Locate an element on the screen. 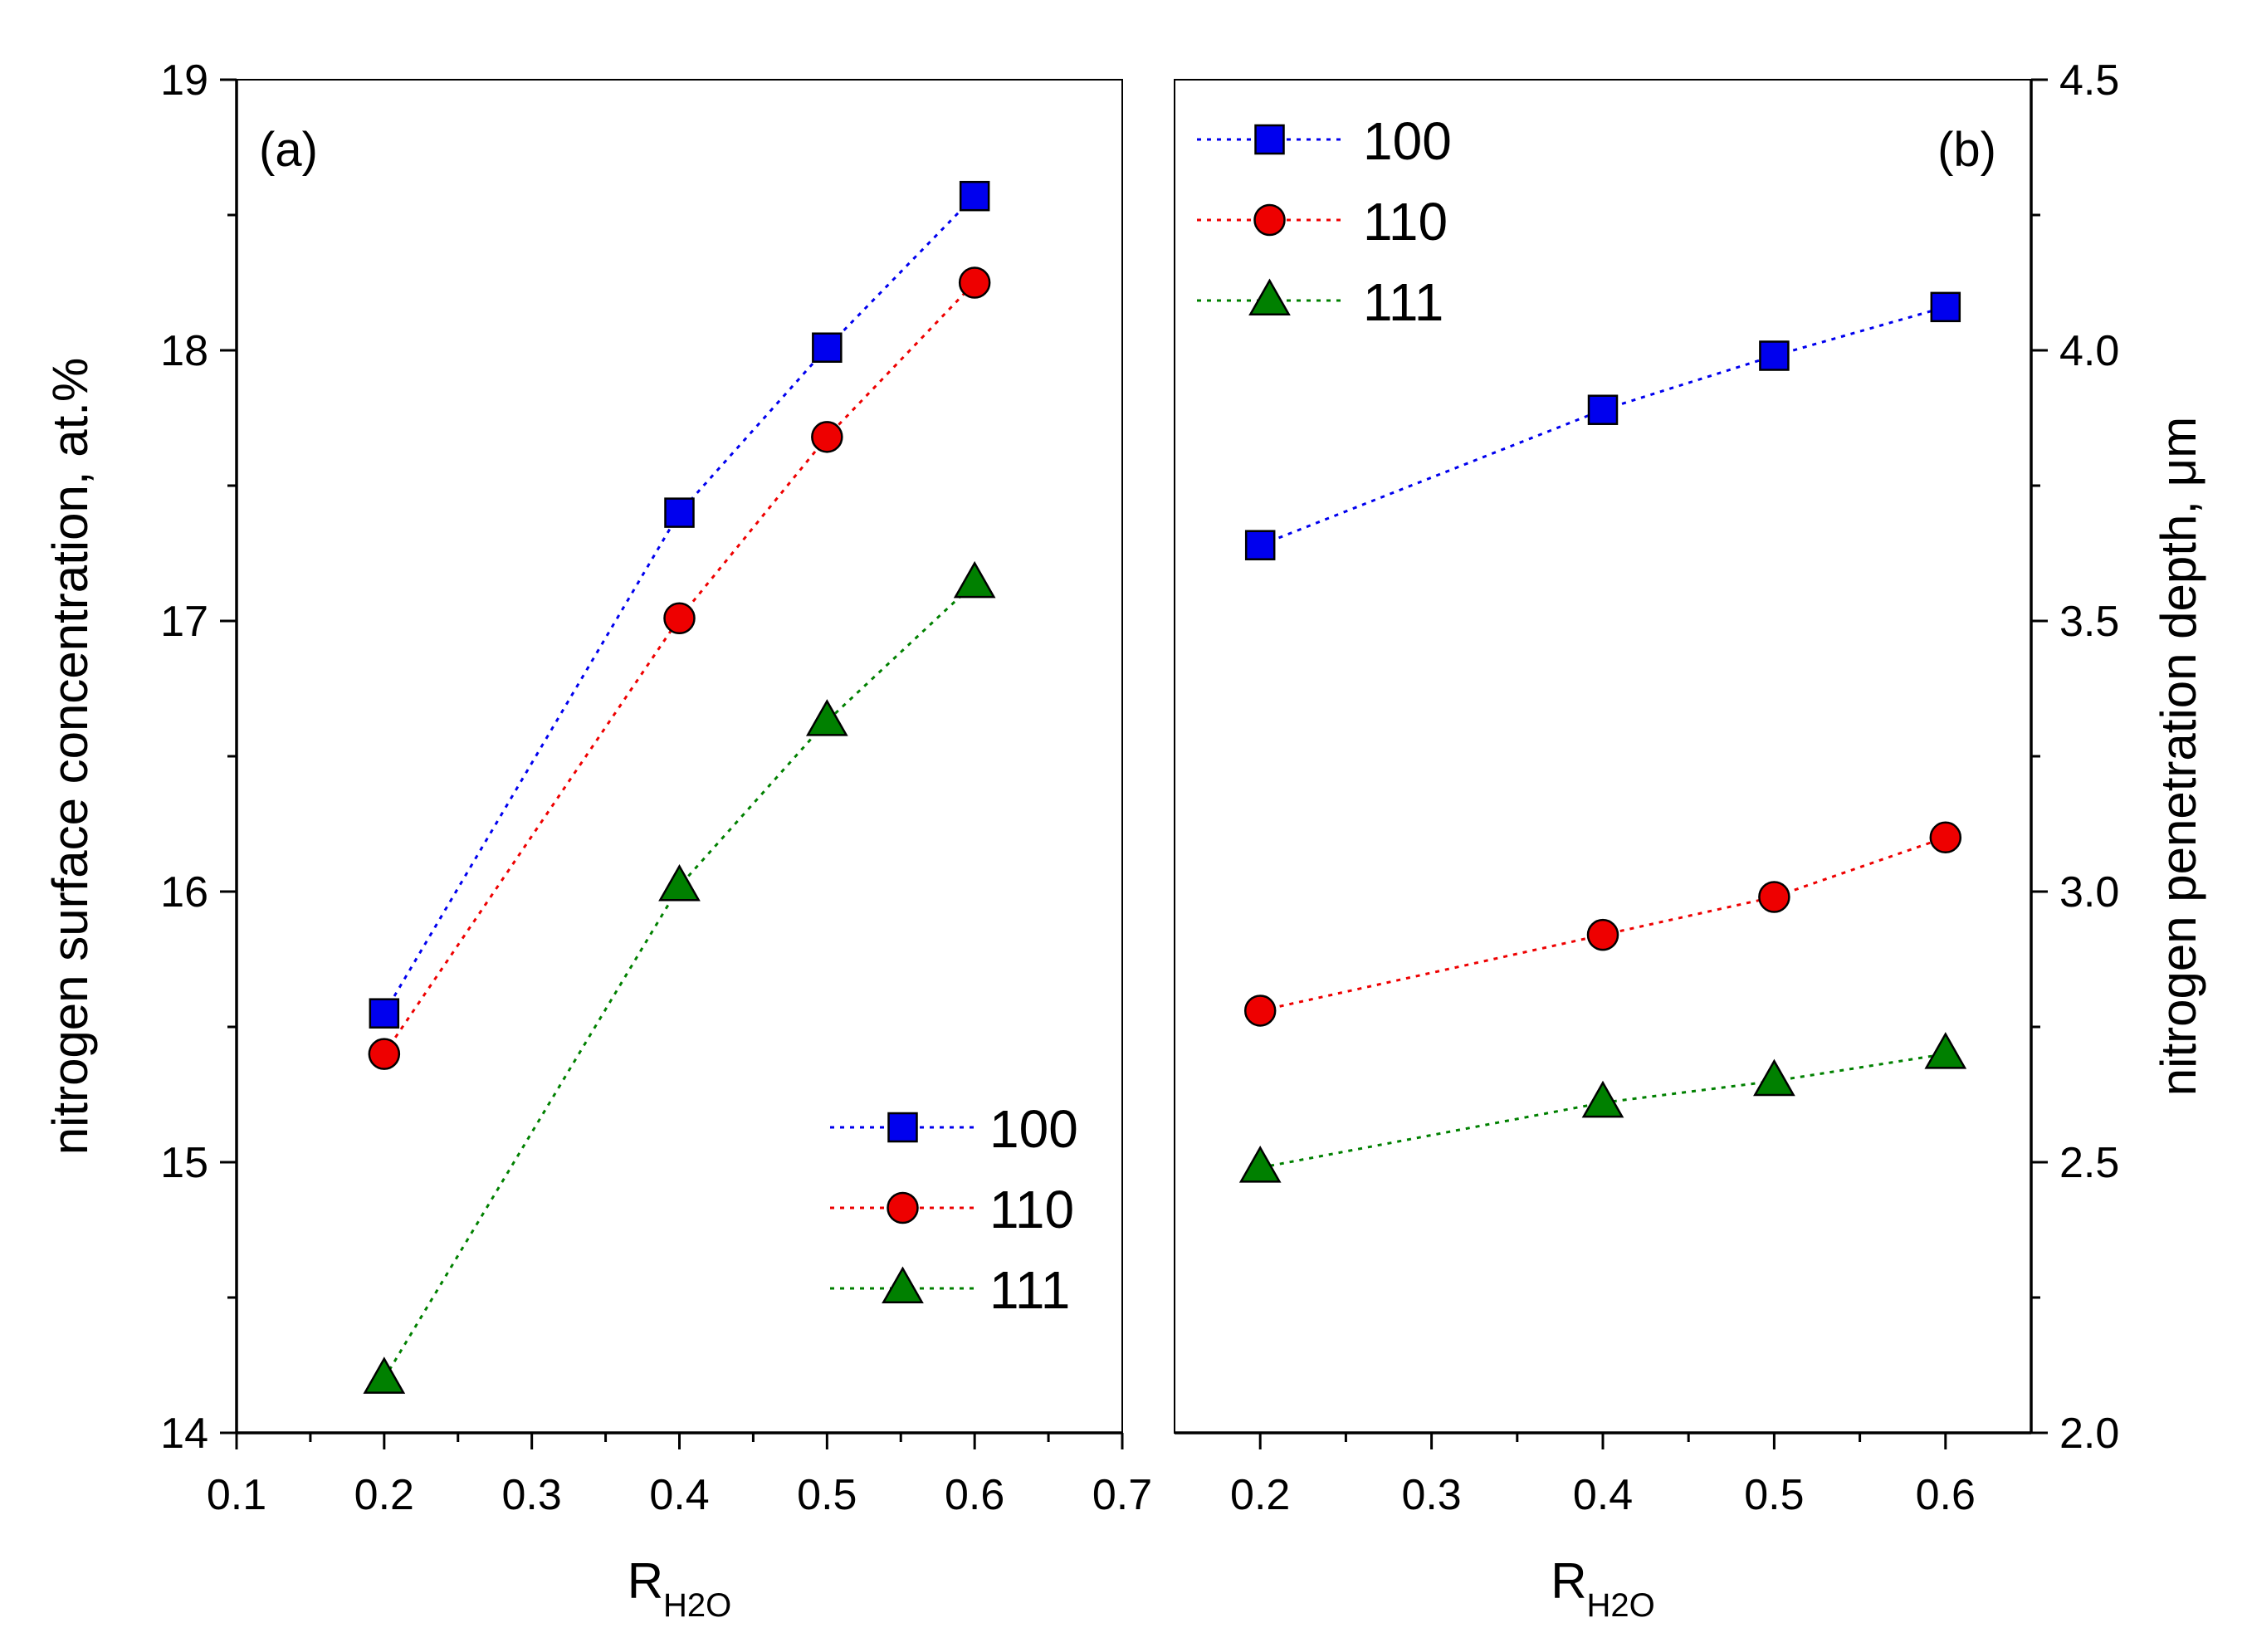 The image size is (2247, 1652). y-tick-label: 17 is located at coordinates (184, 622).